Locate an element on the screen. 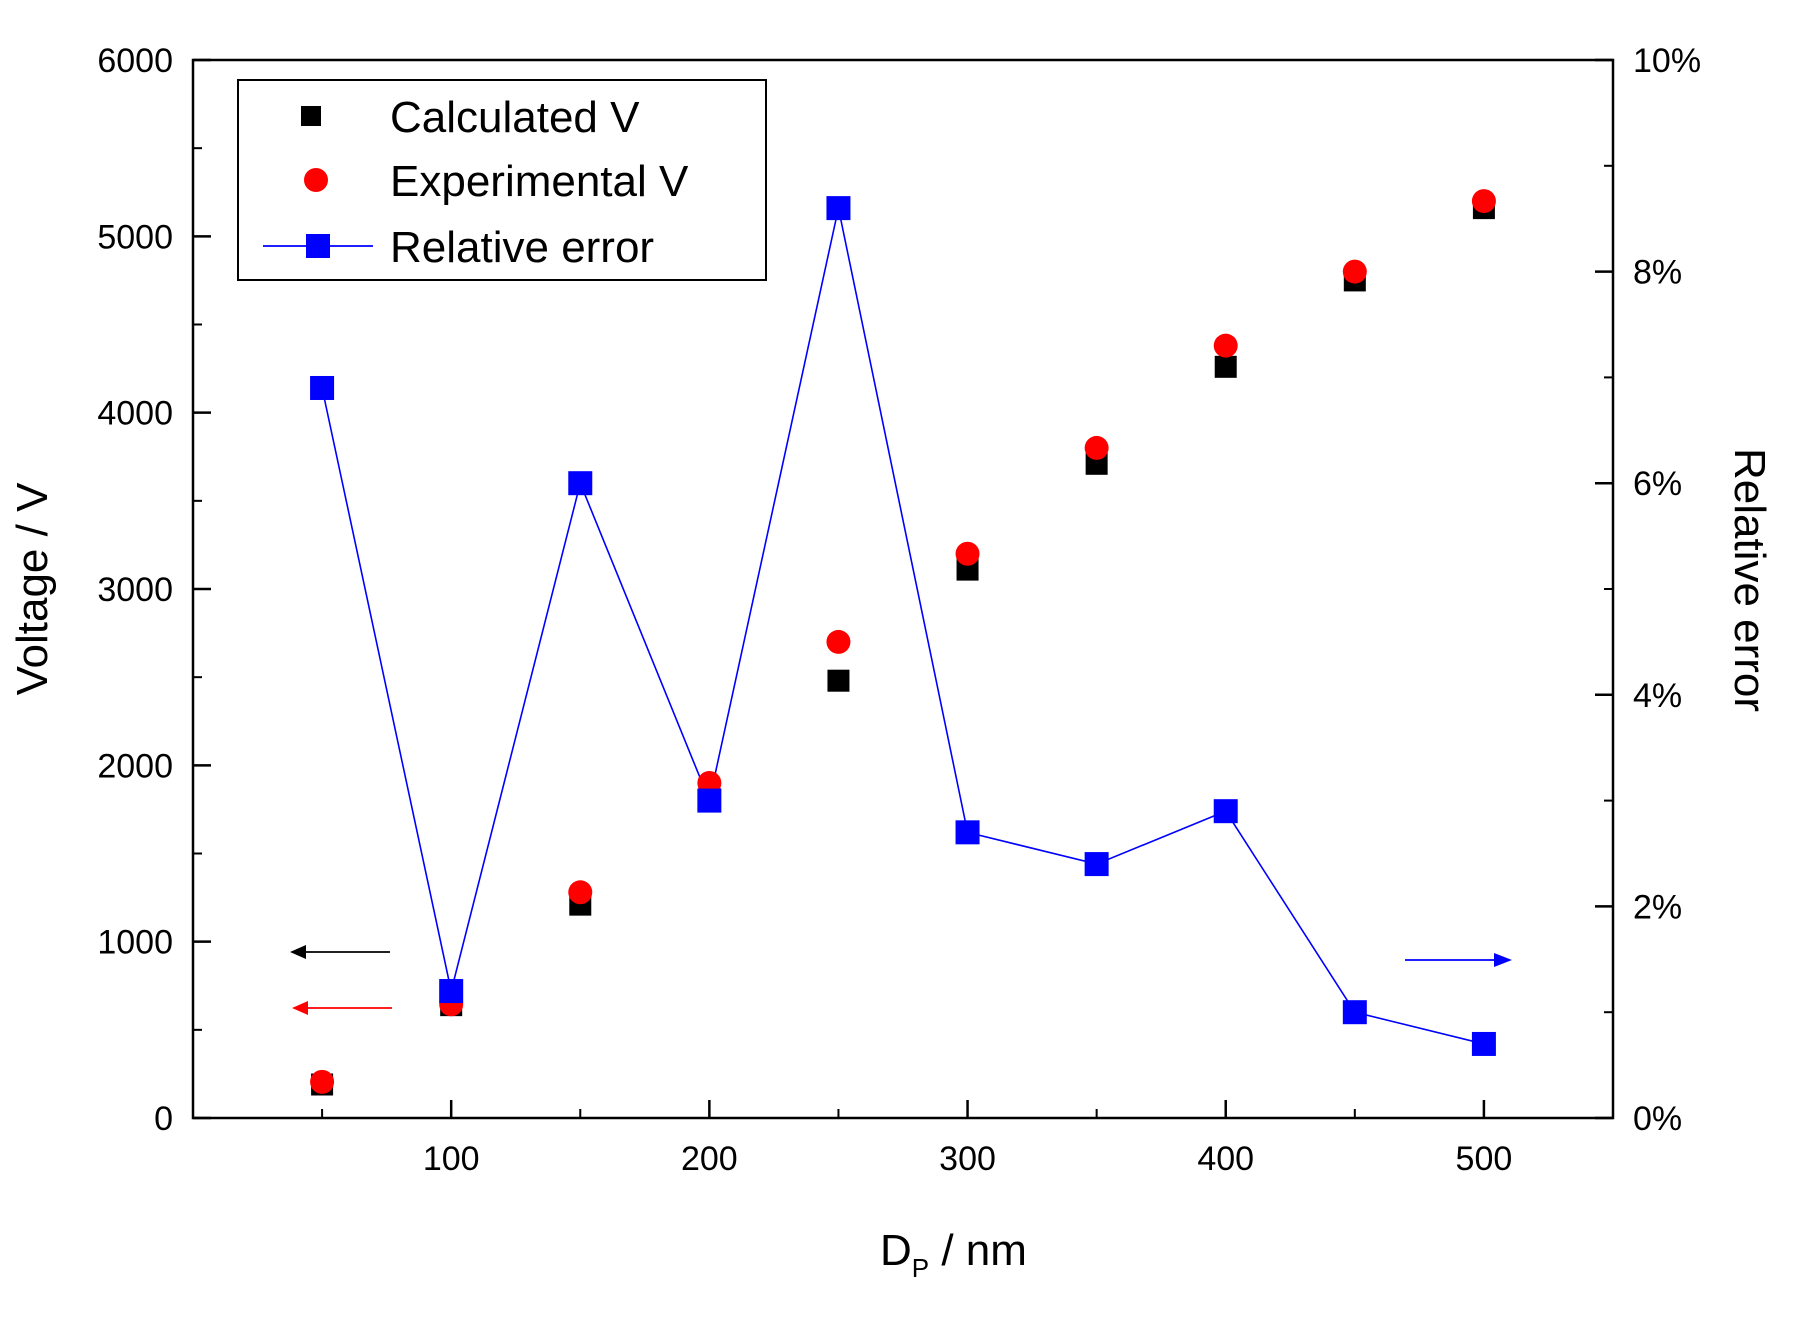 This screenshot has width=1793, height=1320. y-left-tick-label: 4000 is located at coordinates (135, 414).